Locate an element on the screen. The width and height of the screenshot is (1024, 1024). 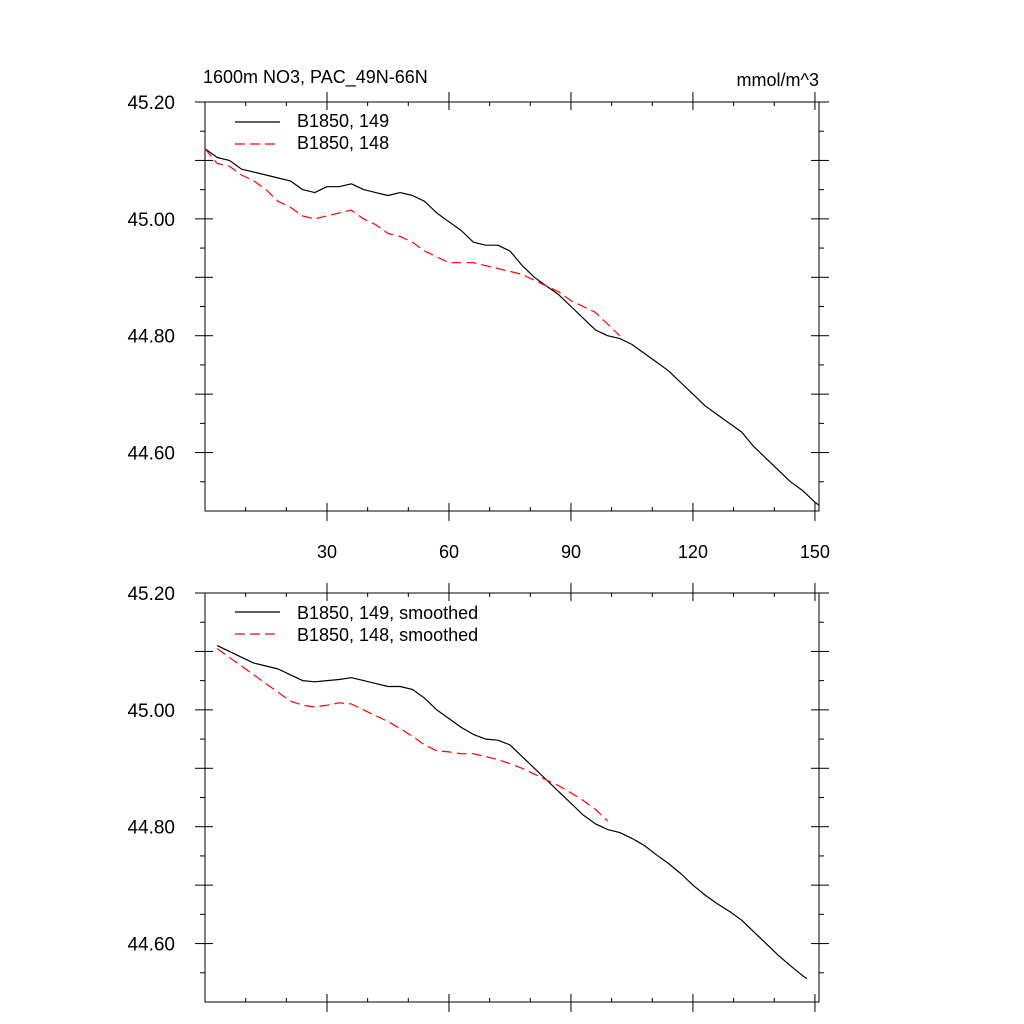
top-legend: B1850, 149 B1850, 148 is located at coordinates (312, 132).